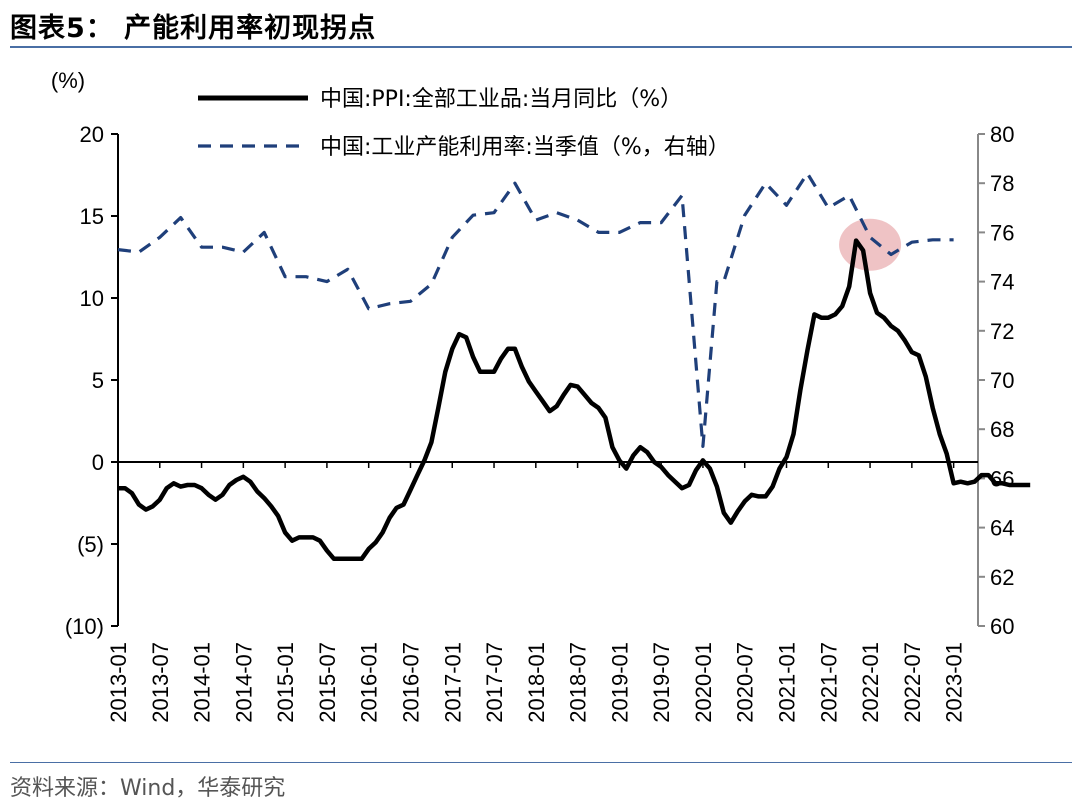 The height and width of the screenshot is (810, 1080). What do you see at coordinates (1002, 134) in the screenshot?
I see `right-axis-tick-label: 80` at bounding box center [1002, 134].